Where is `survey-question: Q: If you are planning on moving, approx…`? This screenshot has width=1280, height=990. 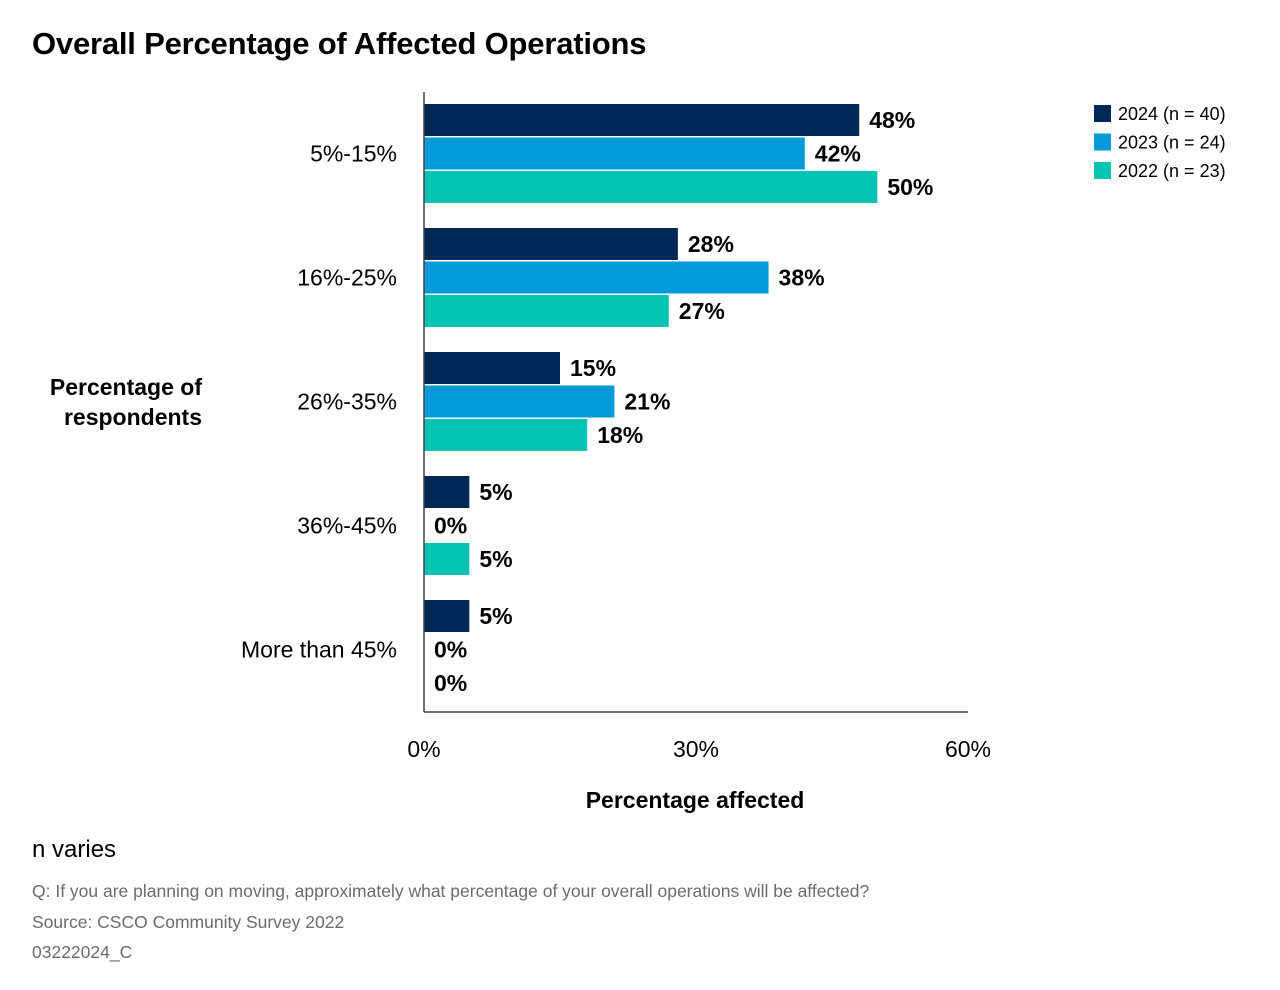
survey-question: Q: If you are planning on moving, approx… is located at coordinates (451, 891).